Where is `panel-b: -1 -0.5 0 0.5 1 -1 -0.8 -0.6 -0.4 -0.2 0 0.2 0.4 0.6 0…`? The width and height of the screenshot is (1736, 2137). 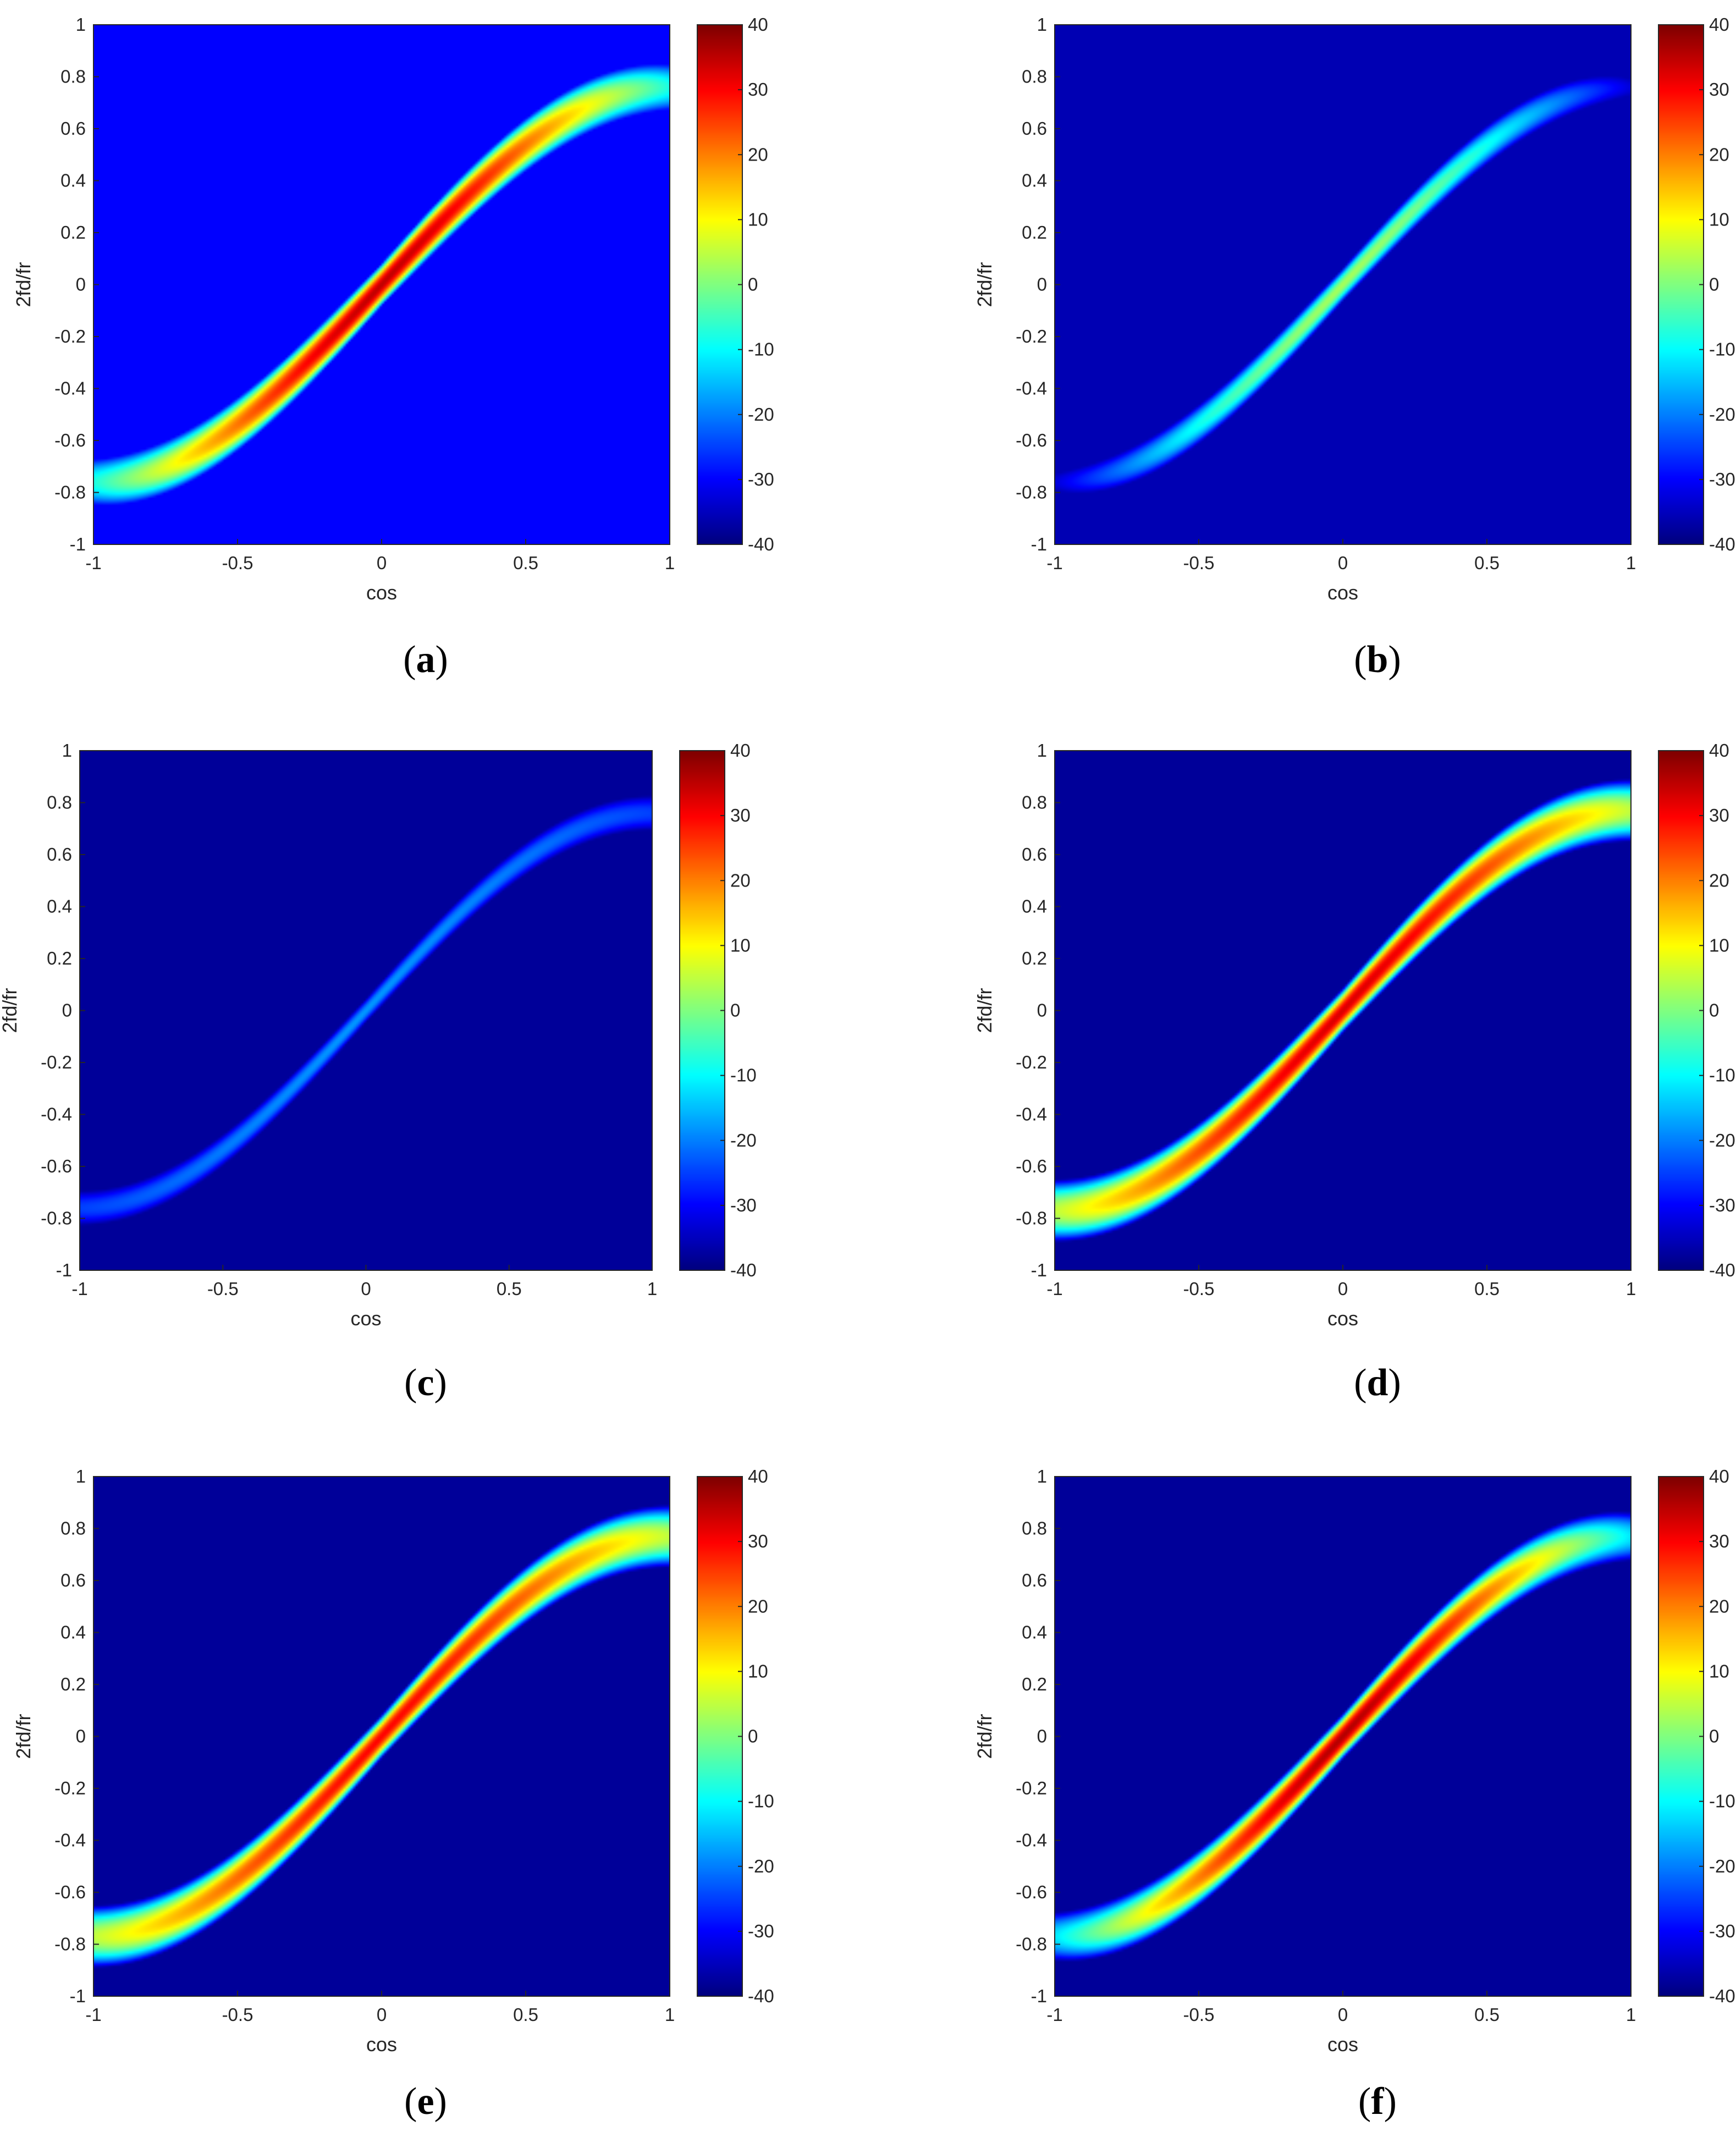
panel-b: -1 -0.5 0 0.5 1 -1 -0.8 -0.6 -0.4 -0.2 0 0.2 0.4 0.6 0… is located at coordinates (1354, 309).